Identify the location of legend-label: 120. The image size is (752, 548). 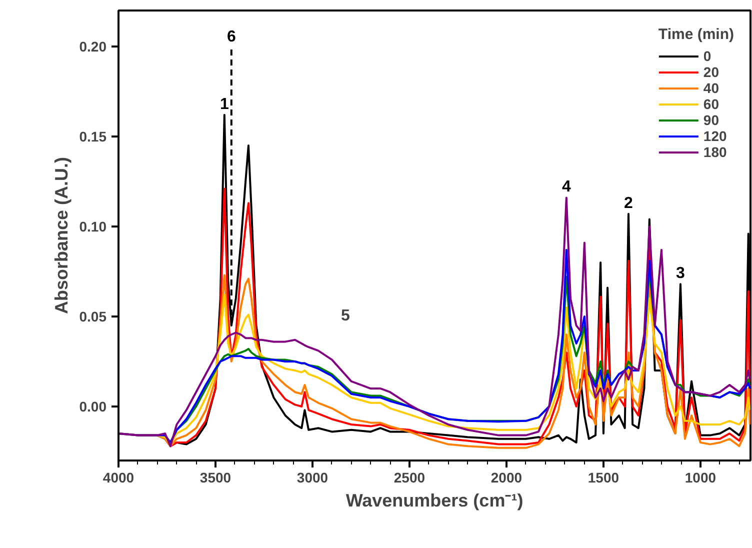
(715, 136).